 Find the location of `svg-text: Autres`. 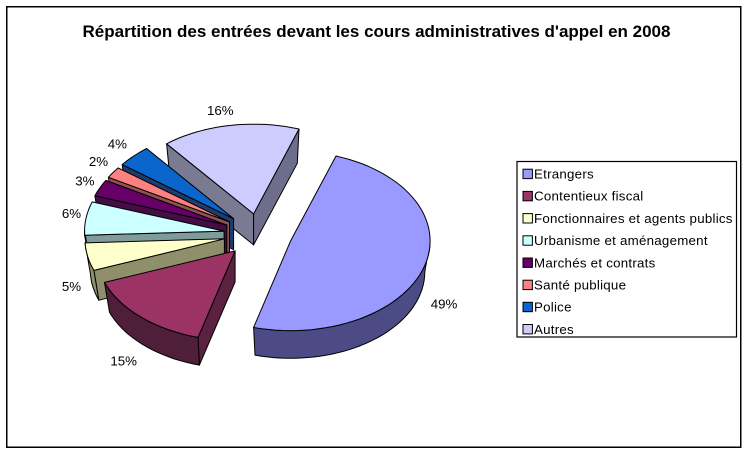

svg-text: Autres is located at coordinates (554, 329).